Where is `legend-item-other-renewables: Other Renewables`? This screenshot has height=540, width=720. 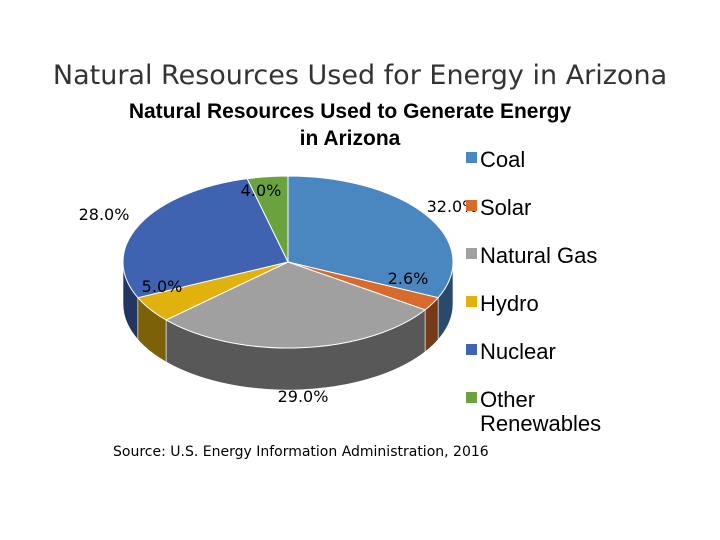 legend-item-other-renewables: Other Renewables is located at coordinates (548, 412).